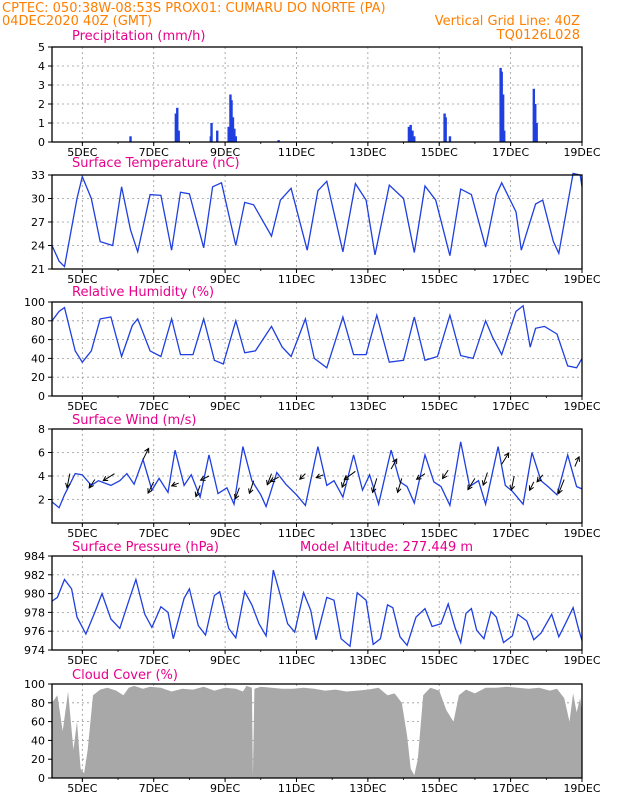 Image resolution: width=618 pixels, height=800 pixels. I want to click on cloud-xtick-label: 19DEC, so click(581, 788).